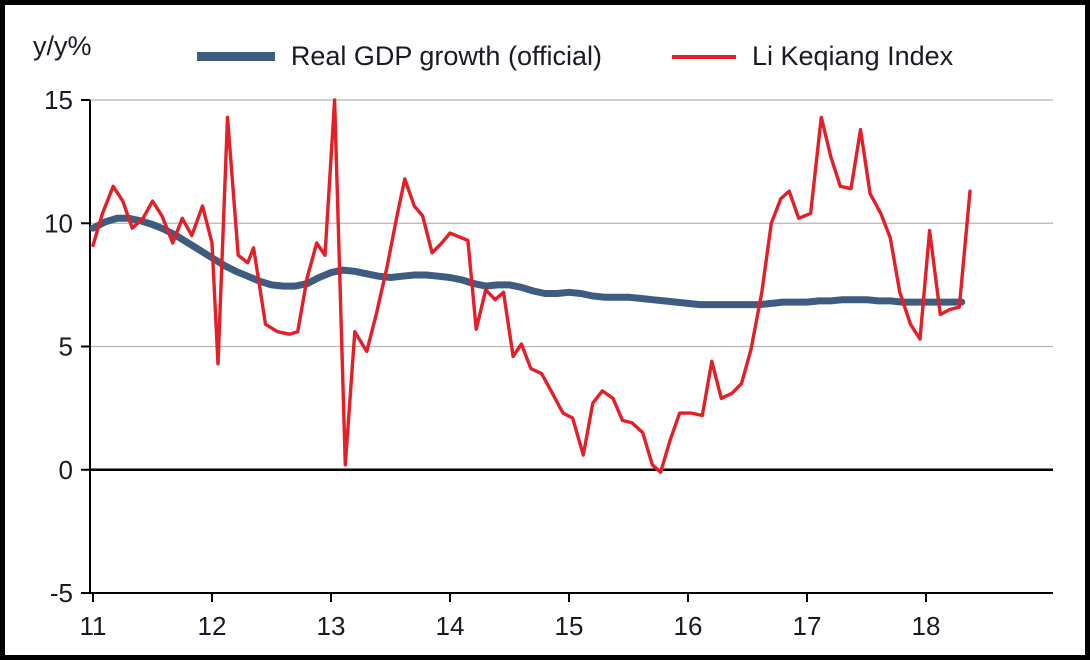 Image resolution: width=1090 pixels, height=660 pixels. What do you see at coordinates (66, 470) in the screenshot?
I see `y-tick-label-0: 0` at bounding box center [66, 470].